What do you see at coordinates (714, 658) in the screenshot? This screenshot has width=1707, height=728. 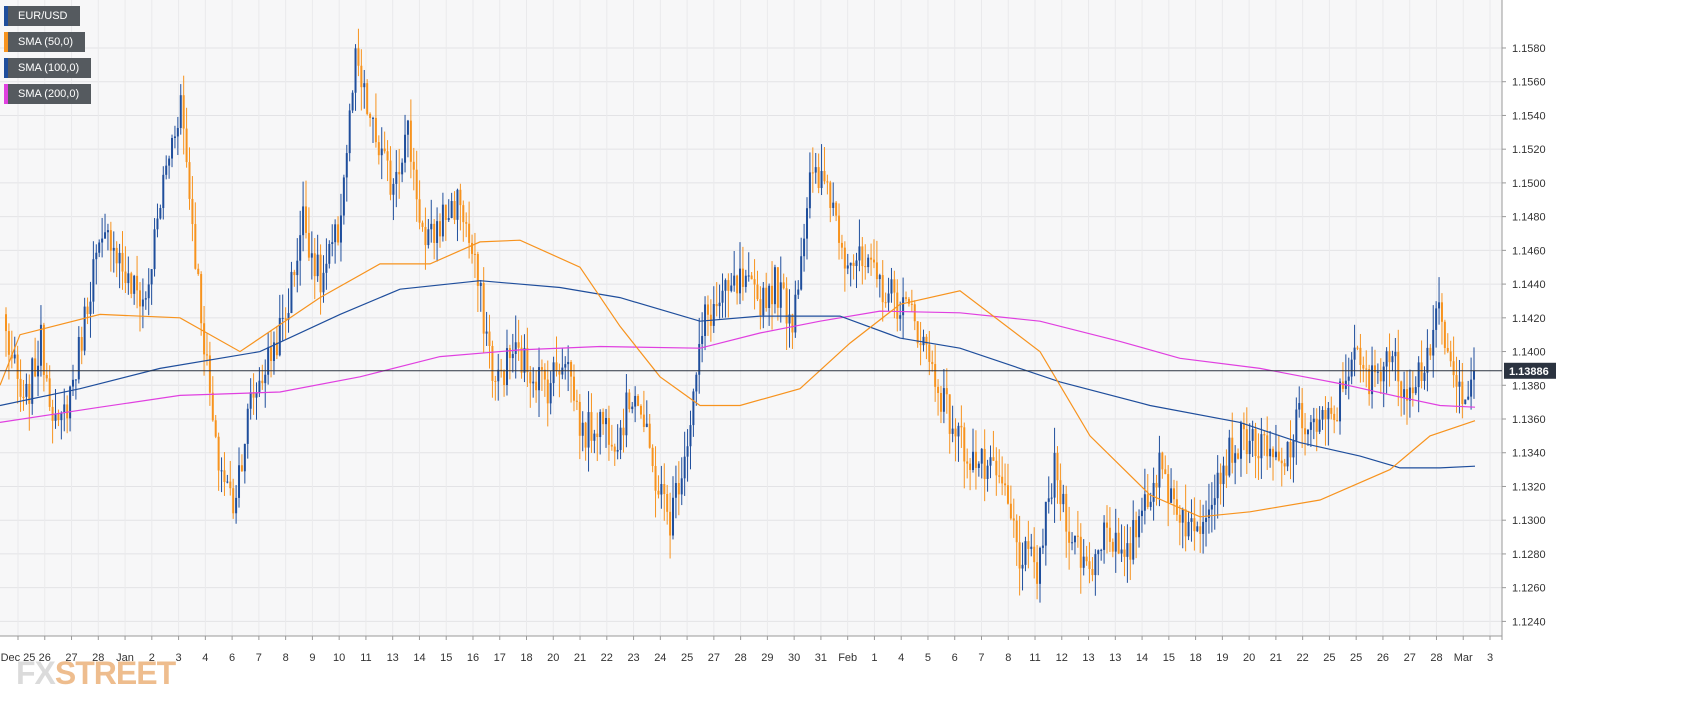 I see `x-tick-label: 27` at bounding box center [714, 658].